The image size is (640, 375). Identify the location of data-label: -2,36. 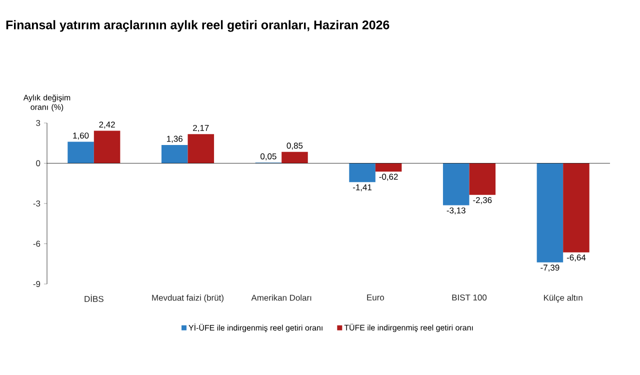
(482, 200).